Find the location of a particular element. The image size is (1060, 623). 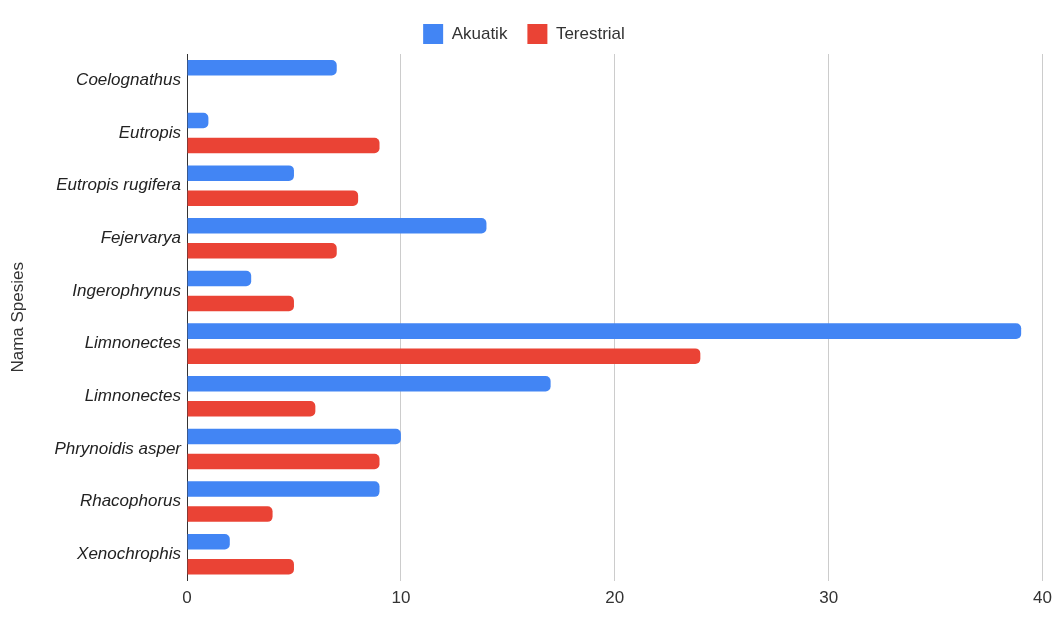

x-tick-label: 0 is located at coordinates (187, 598).